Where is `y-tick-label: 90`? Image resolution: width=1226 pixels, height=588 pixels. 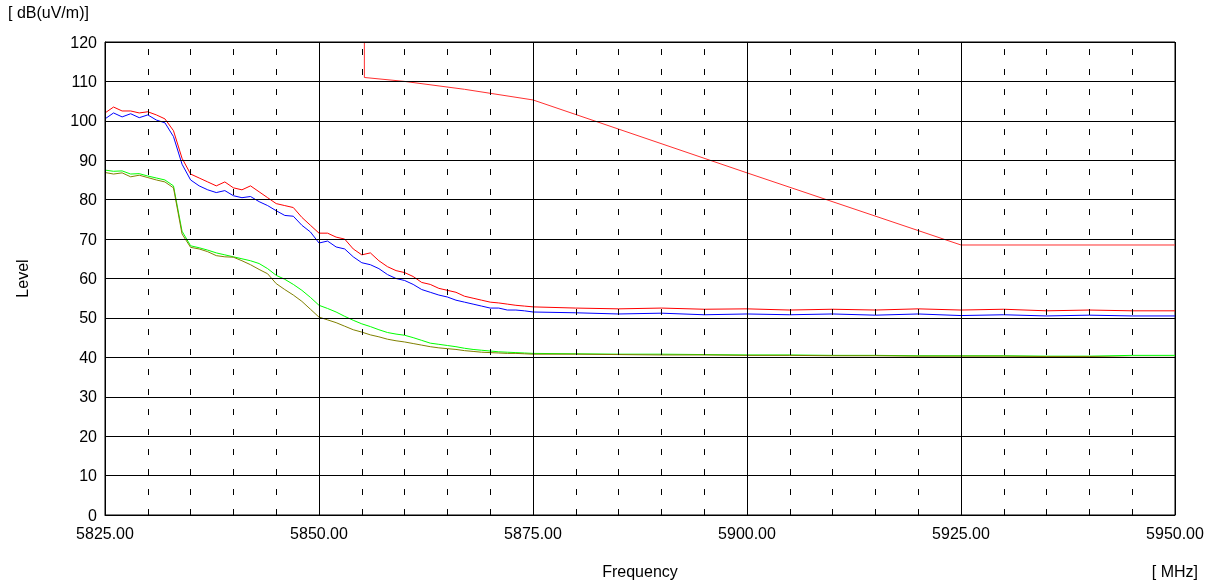
y-tick-label: 90 is located at coordinates (88, 160).